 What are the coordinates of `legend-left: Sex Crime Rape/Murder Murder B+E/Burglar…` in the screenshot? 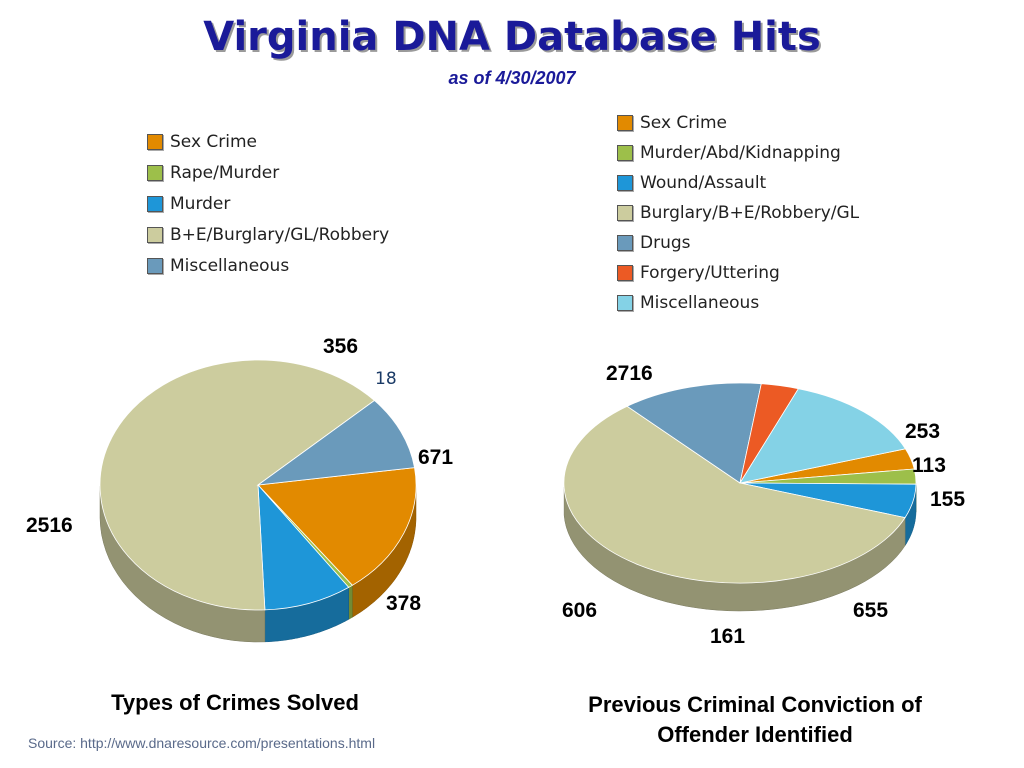 It's located at (268, 203).